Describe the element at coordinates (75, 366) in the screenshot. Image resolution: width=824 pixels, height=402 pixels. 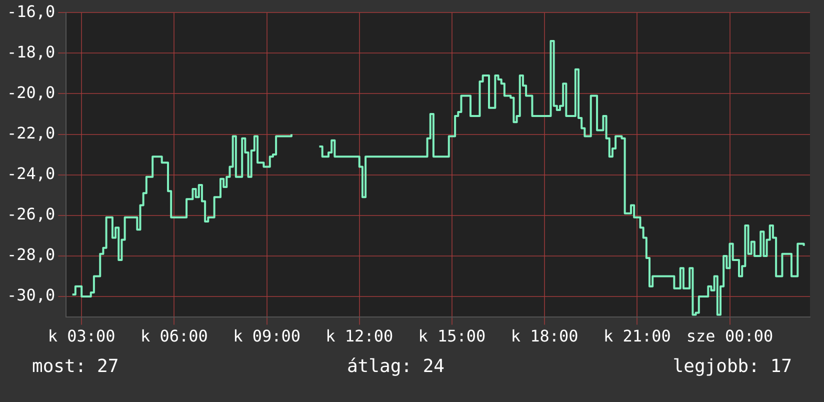
I see `text: most: 27` at that location.